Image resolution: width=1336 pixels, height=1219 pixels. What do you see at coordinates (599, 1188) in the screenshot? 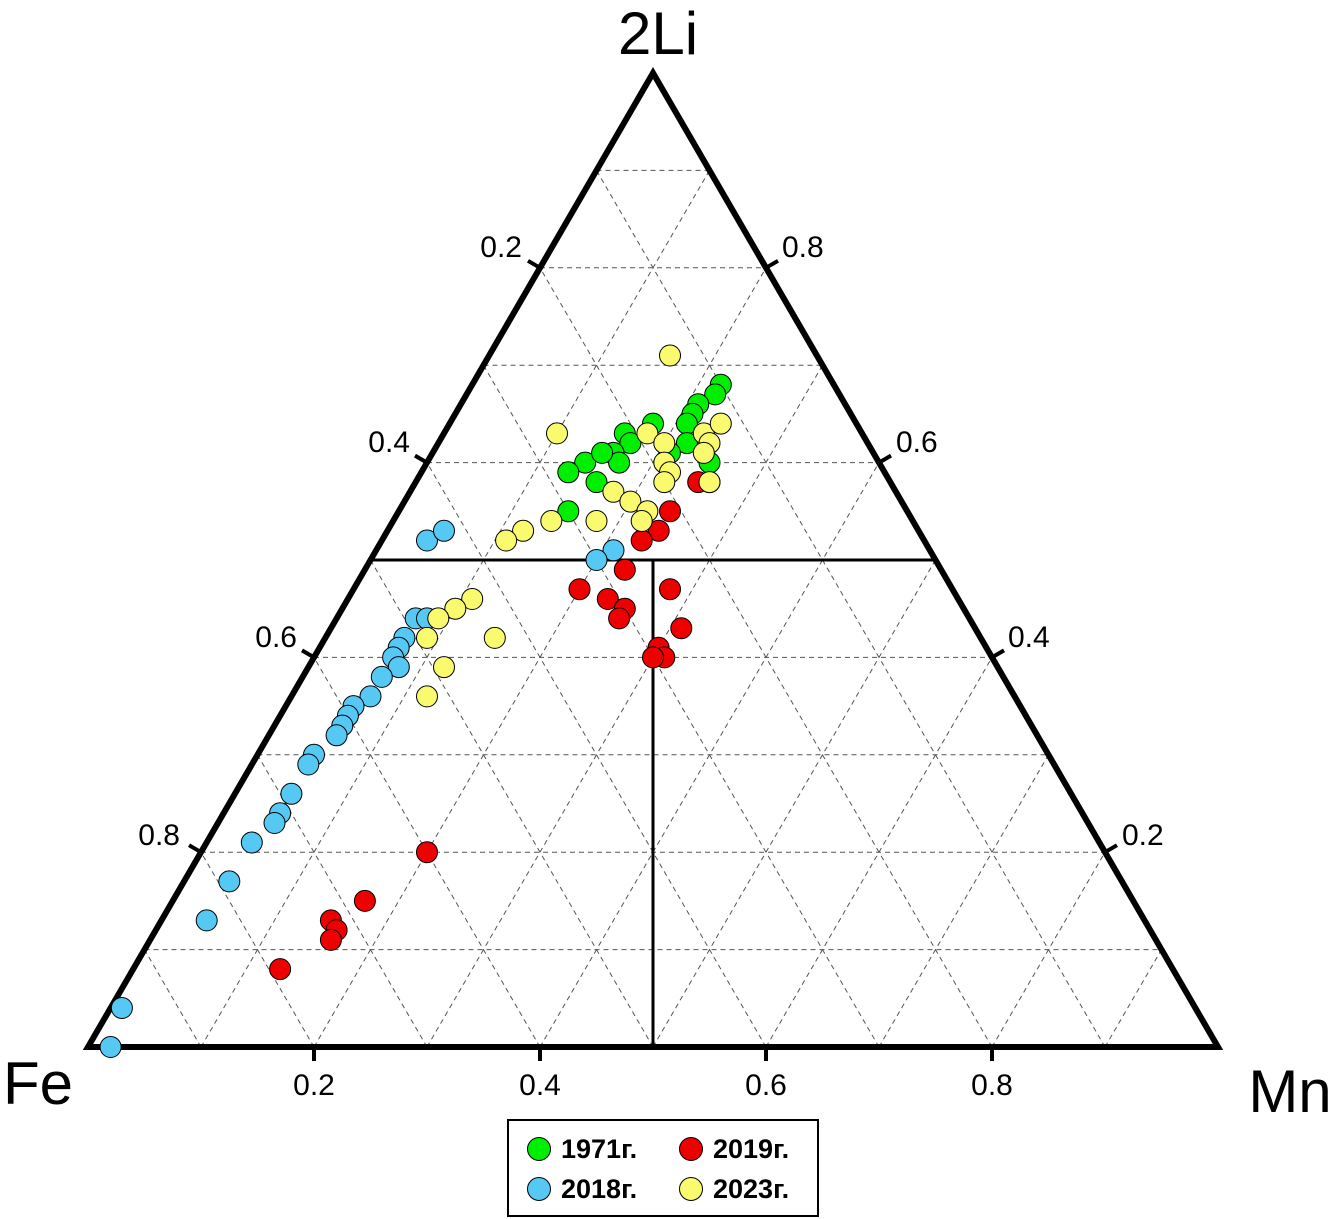
I see `legend-label: 2018г.` at bounding box center [599, 1188].